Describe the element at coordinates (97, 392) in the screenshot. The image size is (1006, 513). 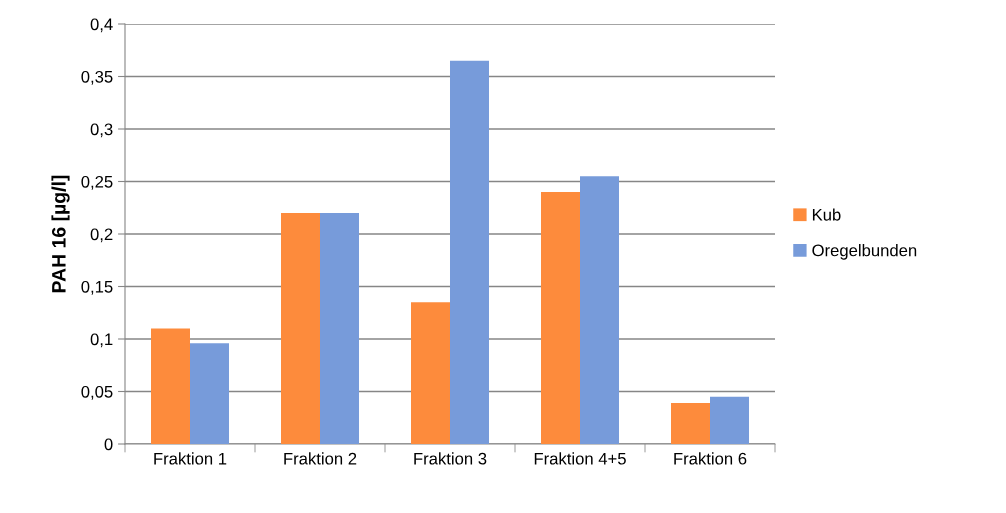
I see `y-tick-label: 0,05` at that location.